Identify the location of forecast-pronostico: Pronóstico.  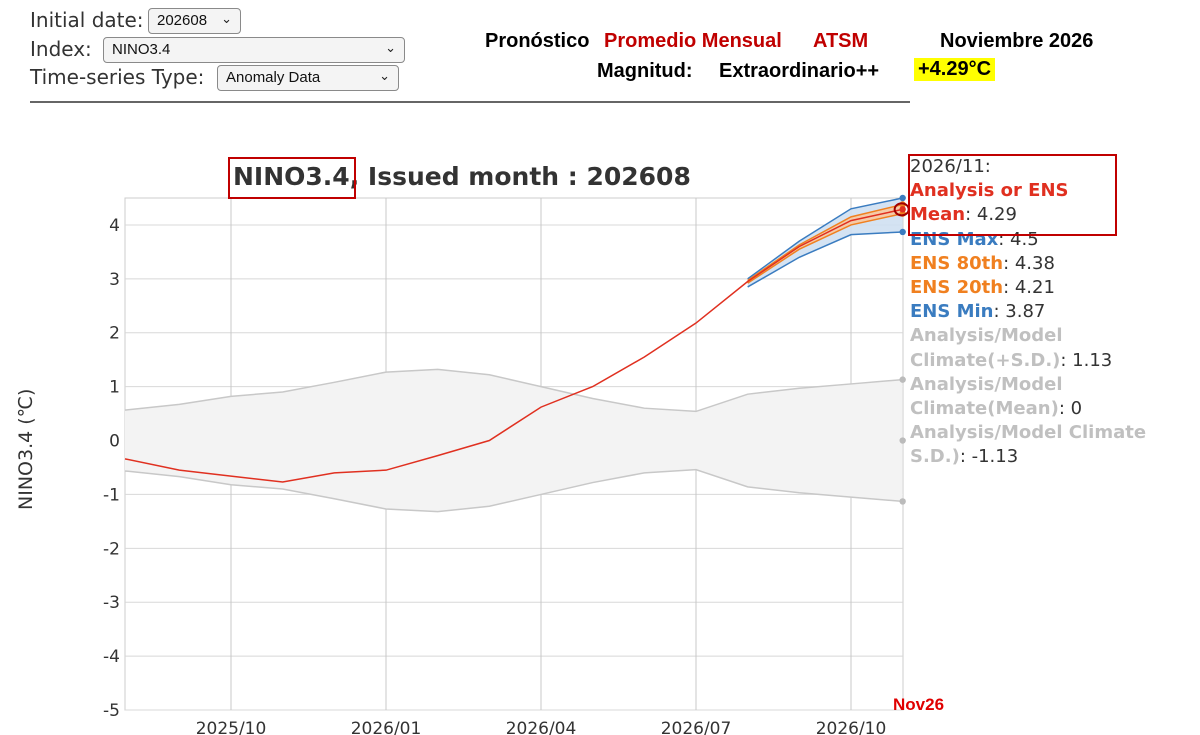
(537, 41).